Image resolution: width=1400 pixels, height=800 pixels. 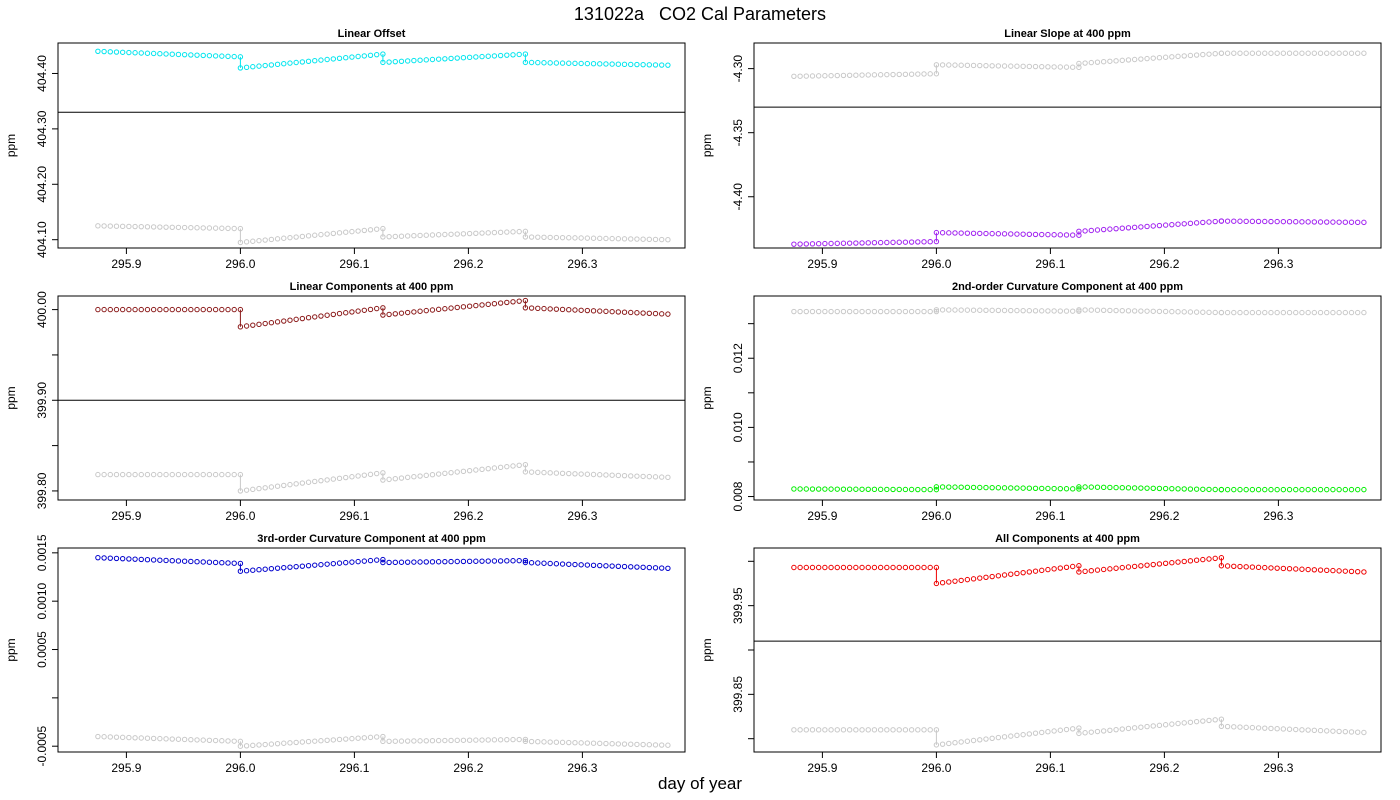 I want to click on y-tick-label: 0.012, so click(x=738, y=358).